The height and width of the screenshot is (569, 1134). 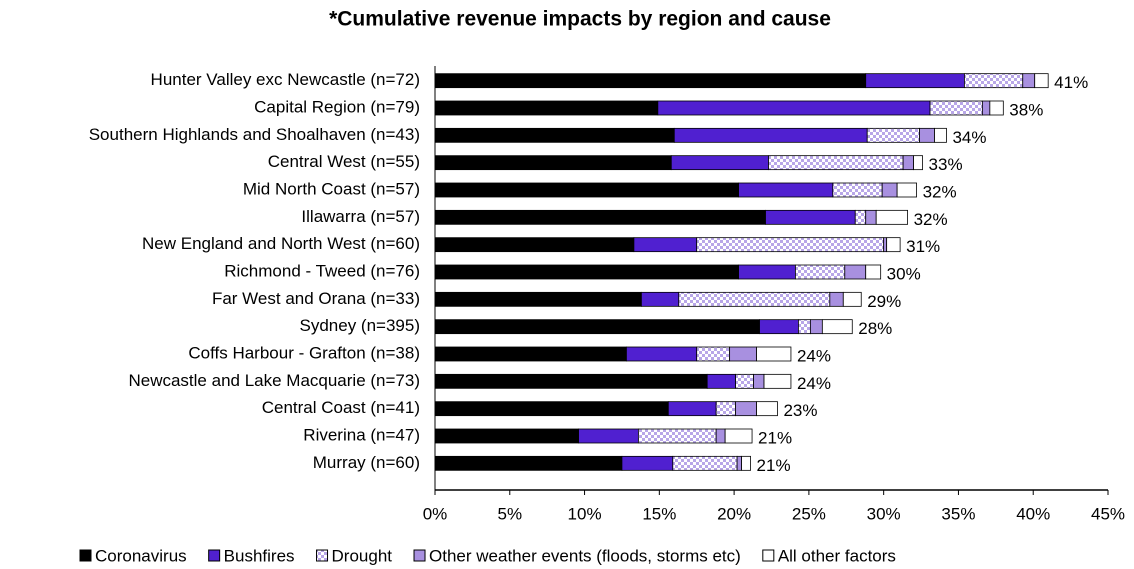 I want to click on total-label: 33%, so click(x=946, y=164).